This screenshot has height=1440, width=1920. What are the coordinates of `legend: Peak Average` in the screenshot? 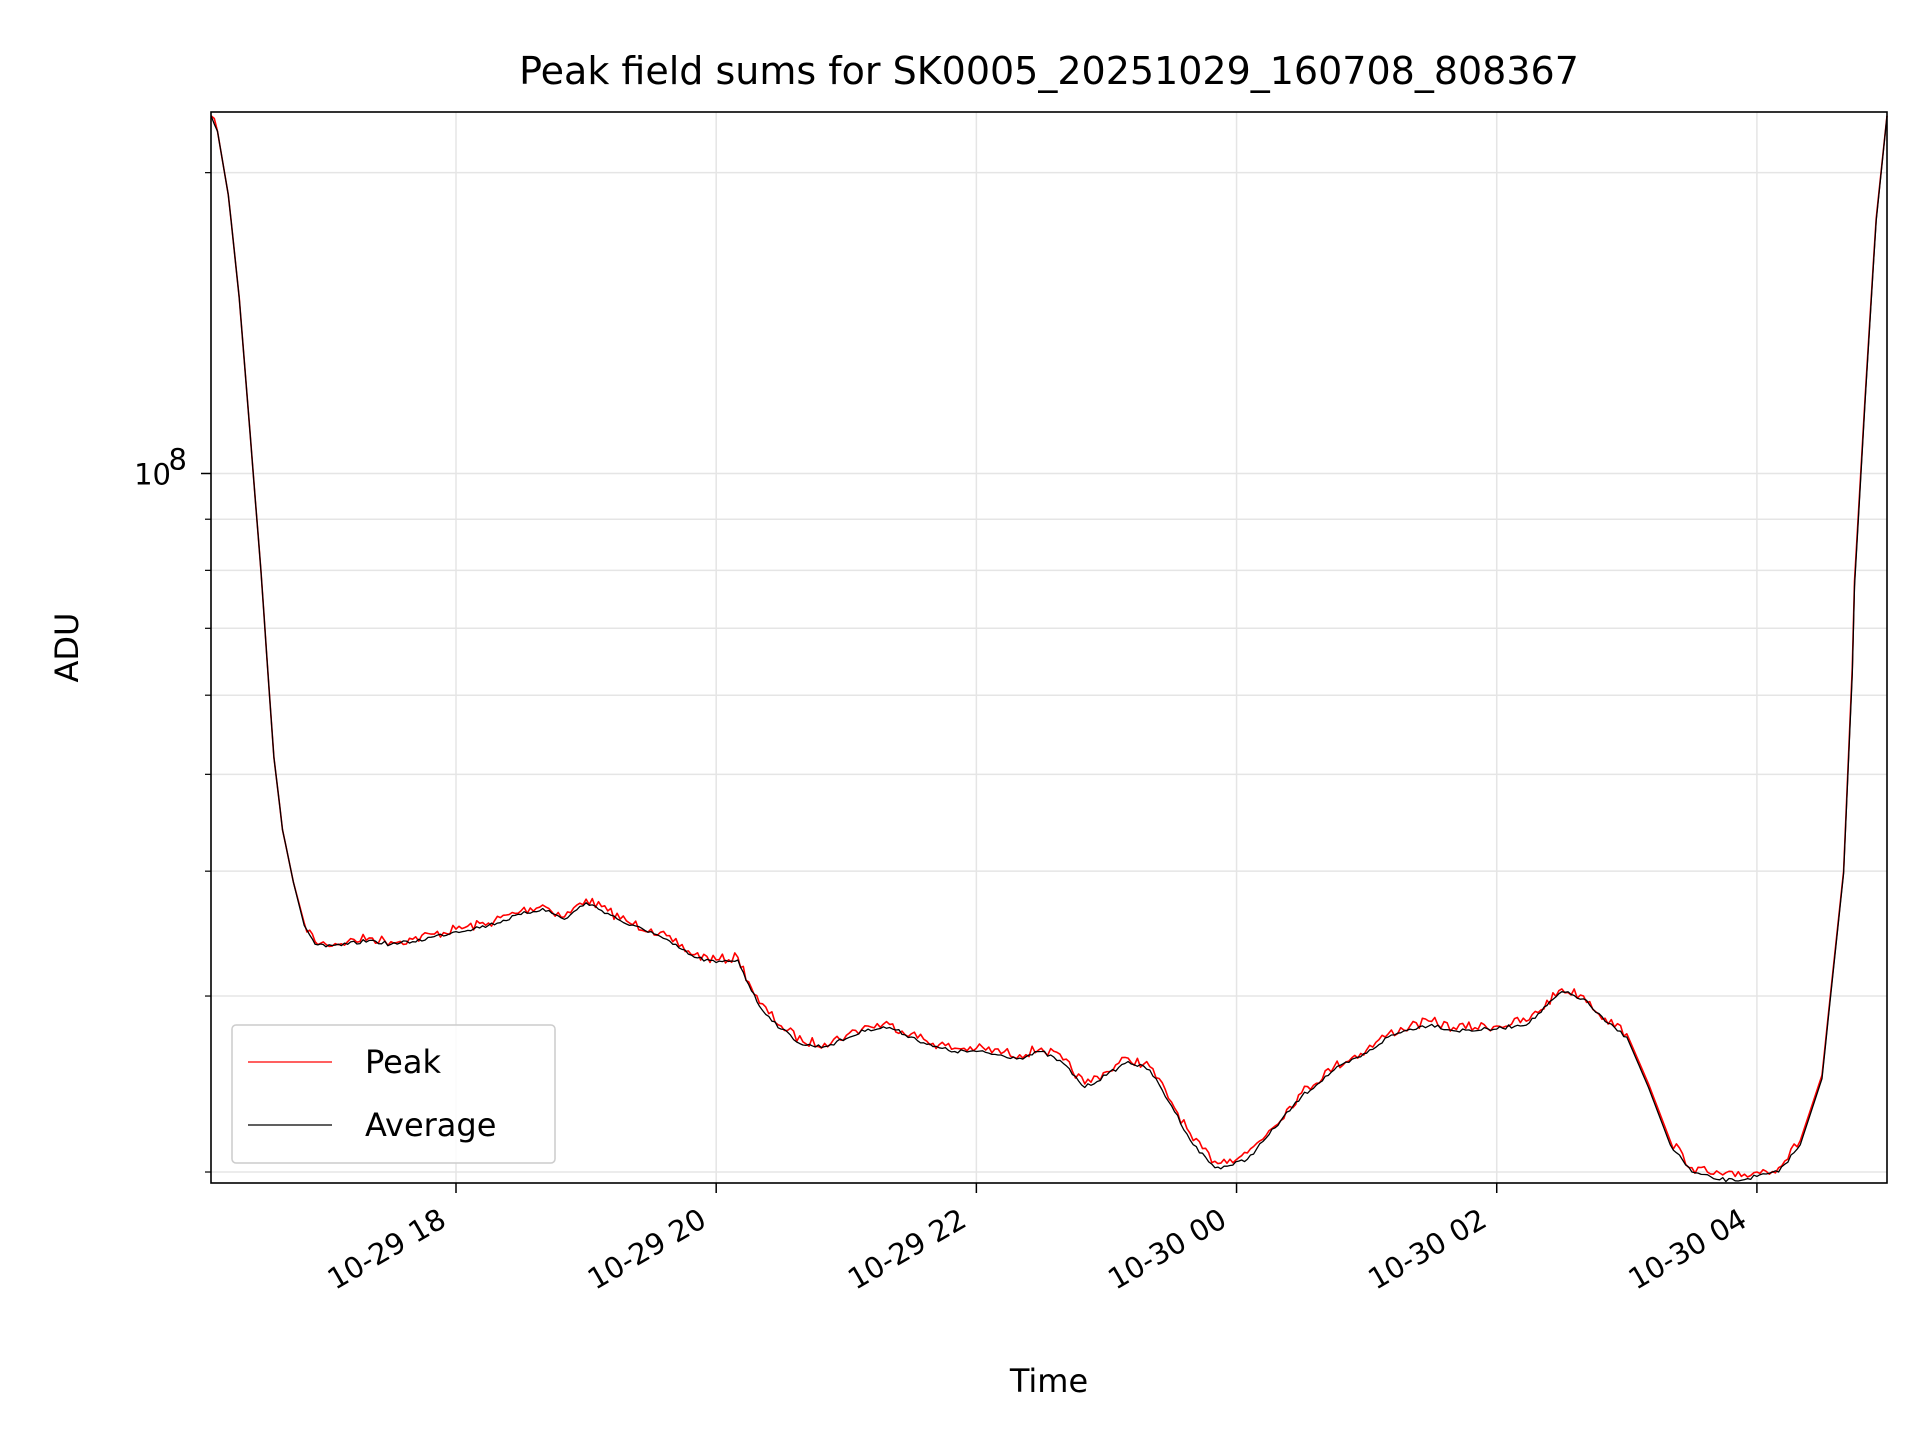 It's located at (393, 1094).